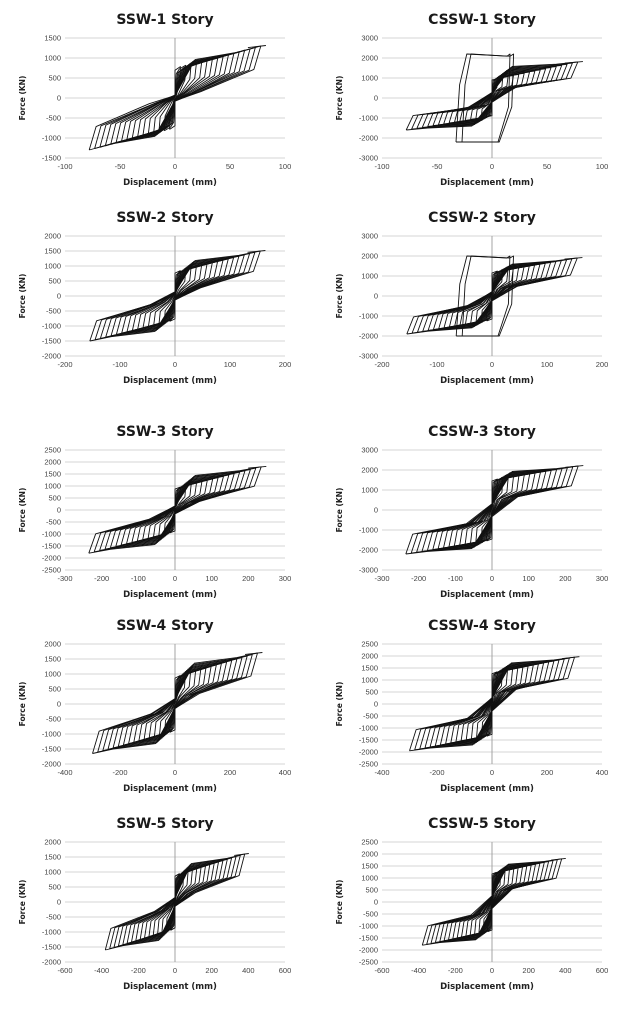  Describe the element at coordinates (285, 578) in the screenshot. I see `x-tick-label: 300` at that location.